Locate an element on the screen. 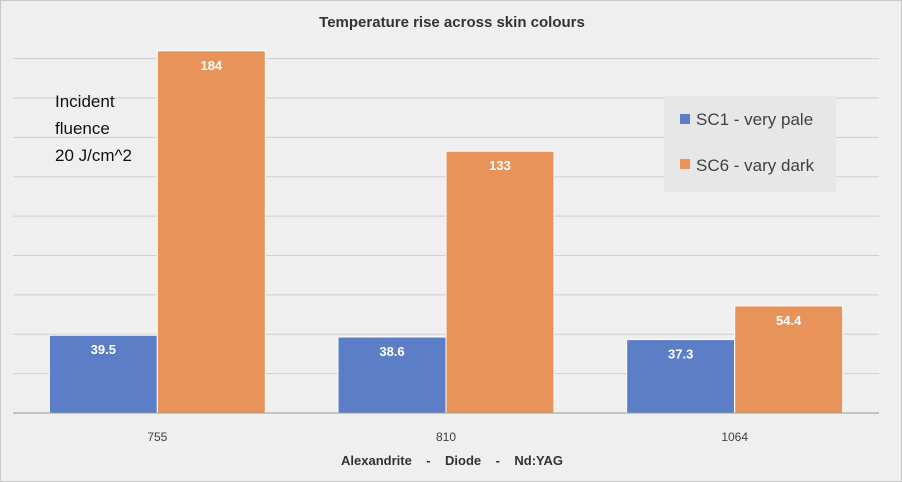 The height and width of the screenshot is (482, 902). x-axis-title: Alexandrite - Diode - Nd:YAG is located at coordinates (452, 460).